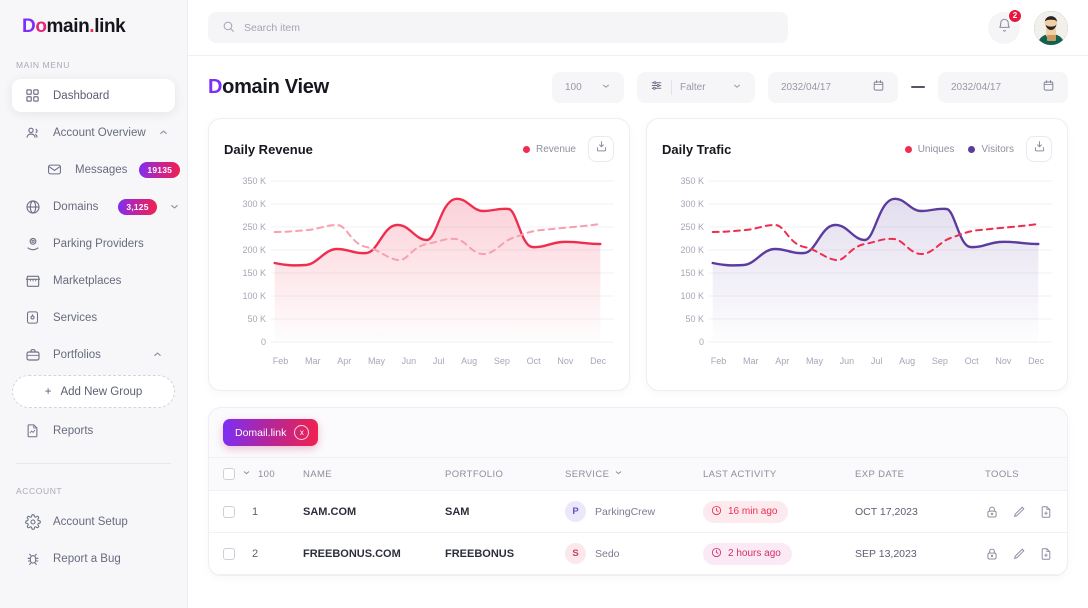  Describe the element at coordinates (93, 132) in the screenshot. I see `sidebar-item-account-overview: Account Overview` at that location.